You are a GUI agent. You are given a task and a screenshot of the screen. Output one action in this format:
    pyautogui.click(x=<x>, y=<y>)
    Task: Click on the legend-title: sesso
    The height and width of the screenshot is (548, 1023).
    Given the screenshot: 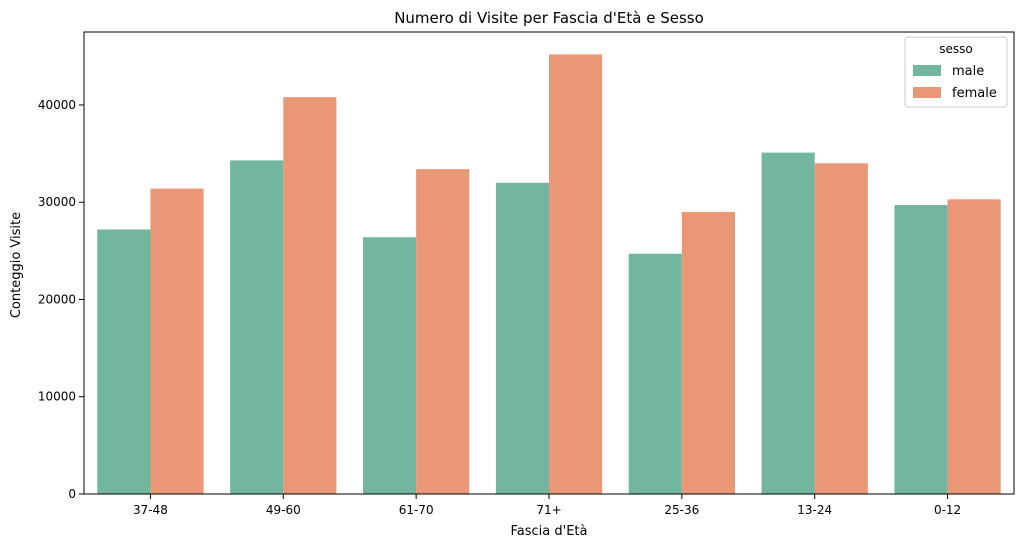 What is the action you would take?
    pyautogui.click(x=955, y=49)
    